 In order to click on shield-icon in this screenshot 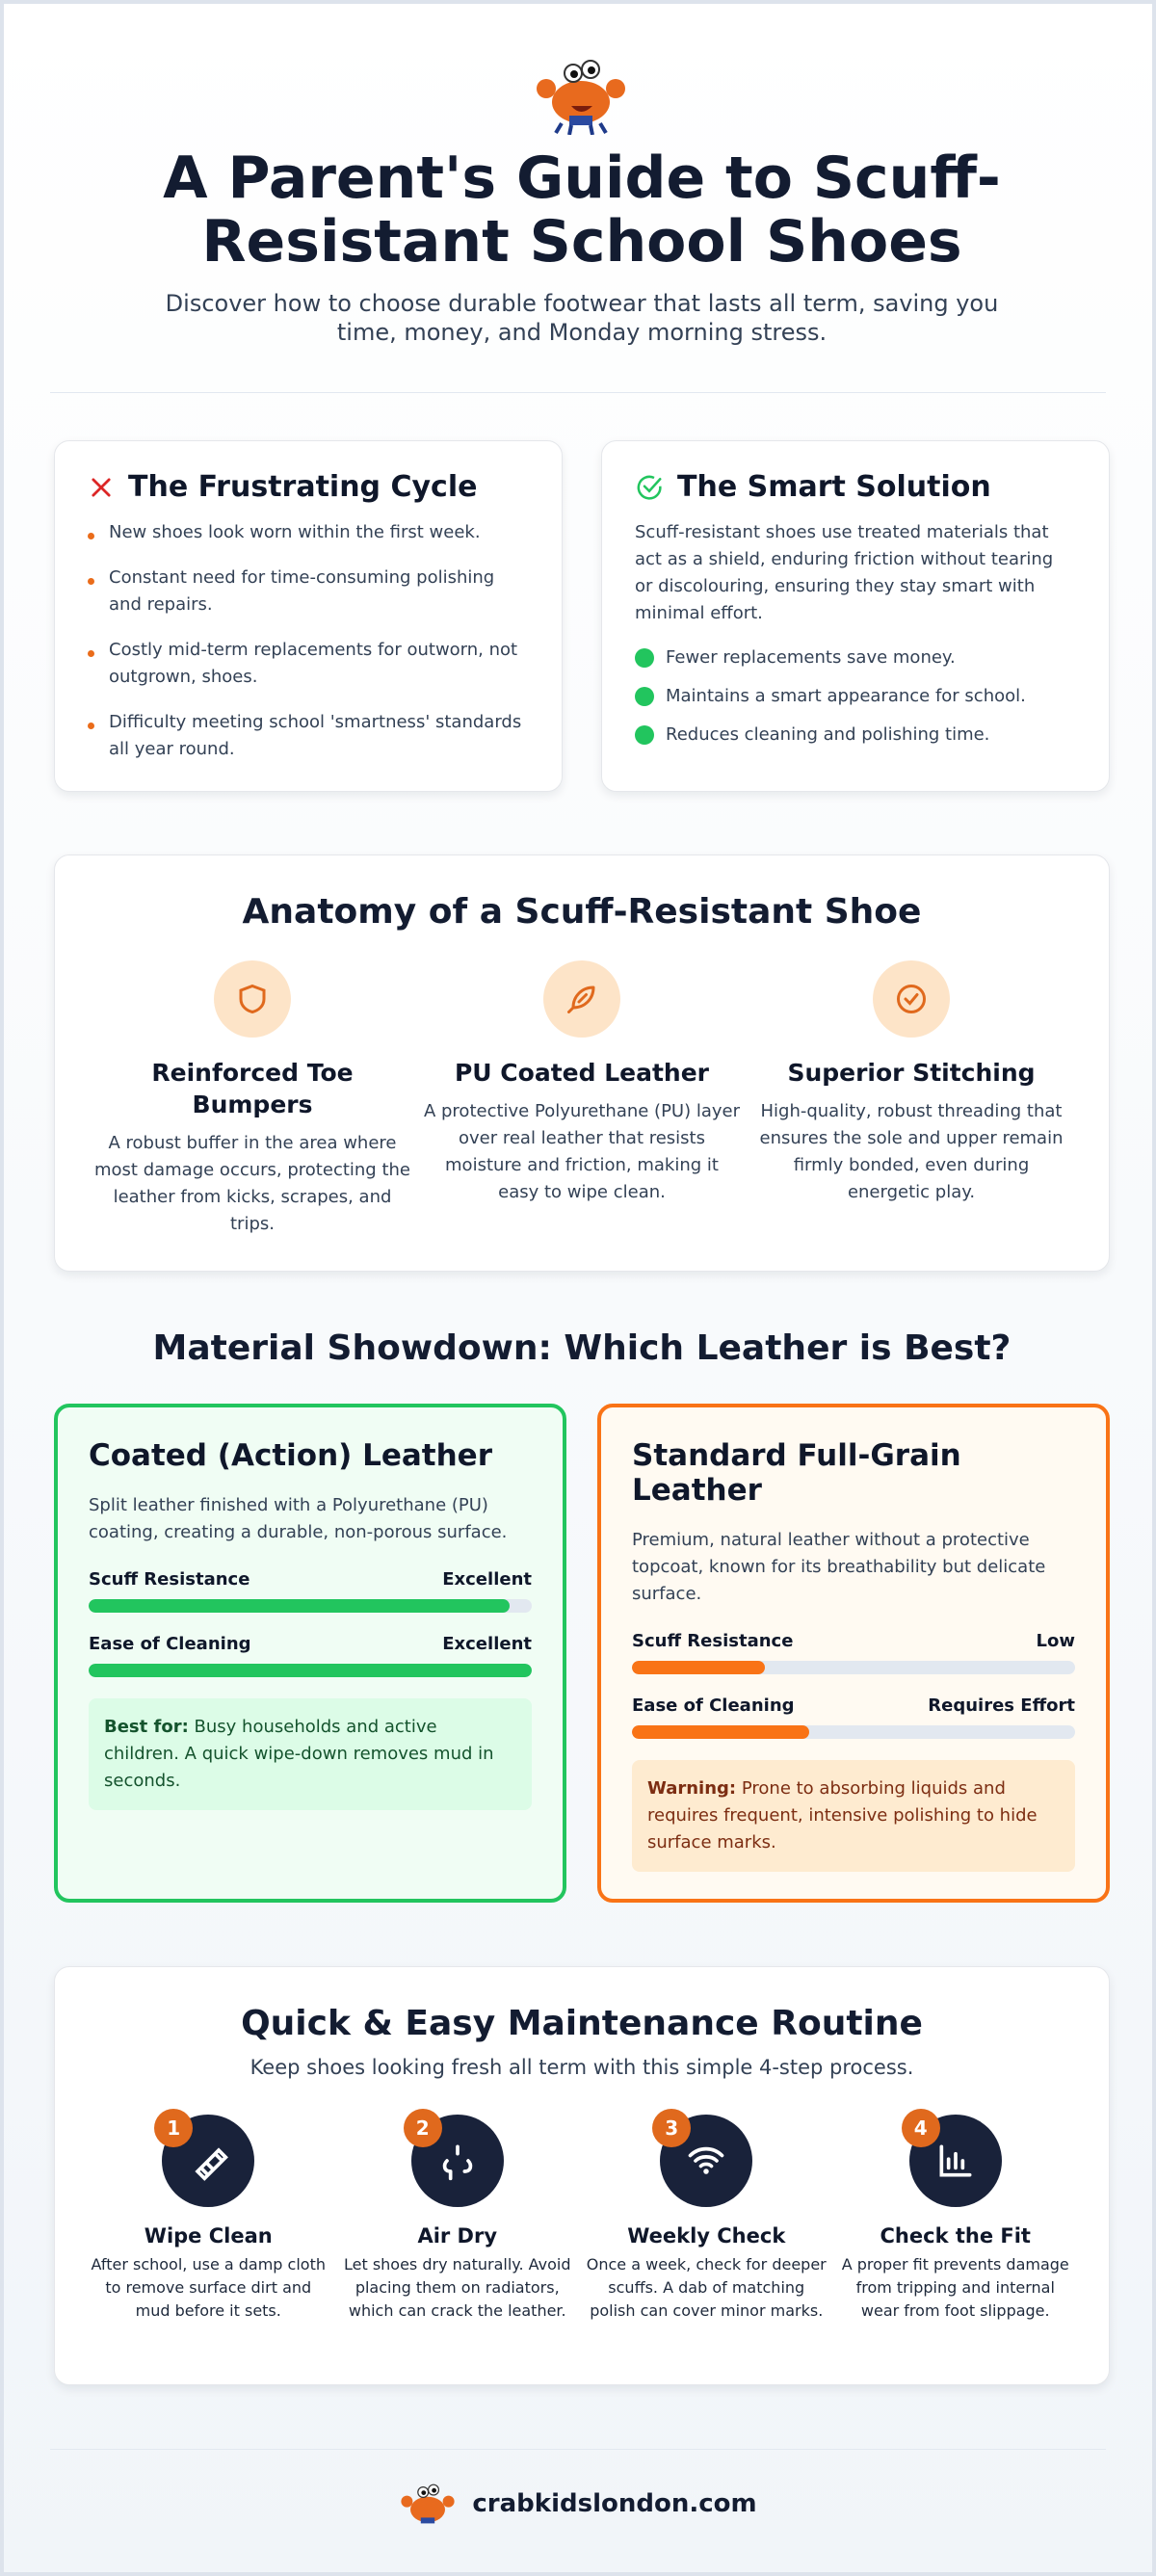, I will do `click(252, 999)`.